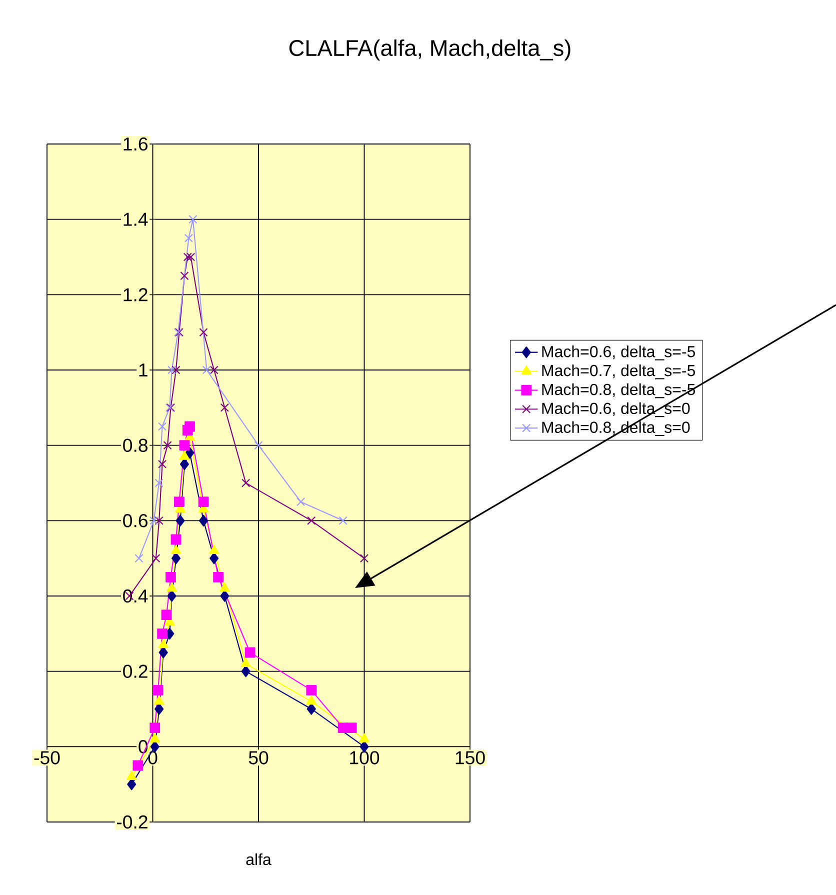 This screenshot has width=836, height=895. What do you see at coordinates (135, 671) in the screenshot?
I see `y-tick-label: 0.2` at bounding box center [135, 671].